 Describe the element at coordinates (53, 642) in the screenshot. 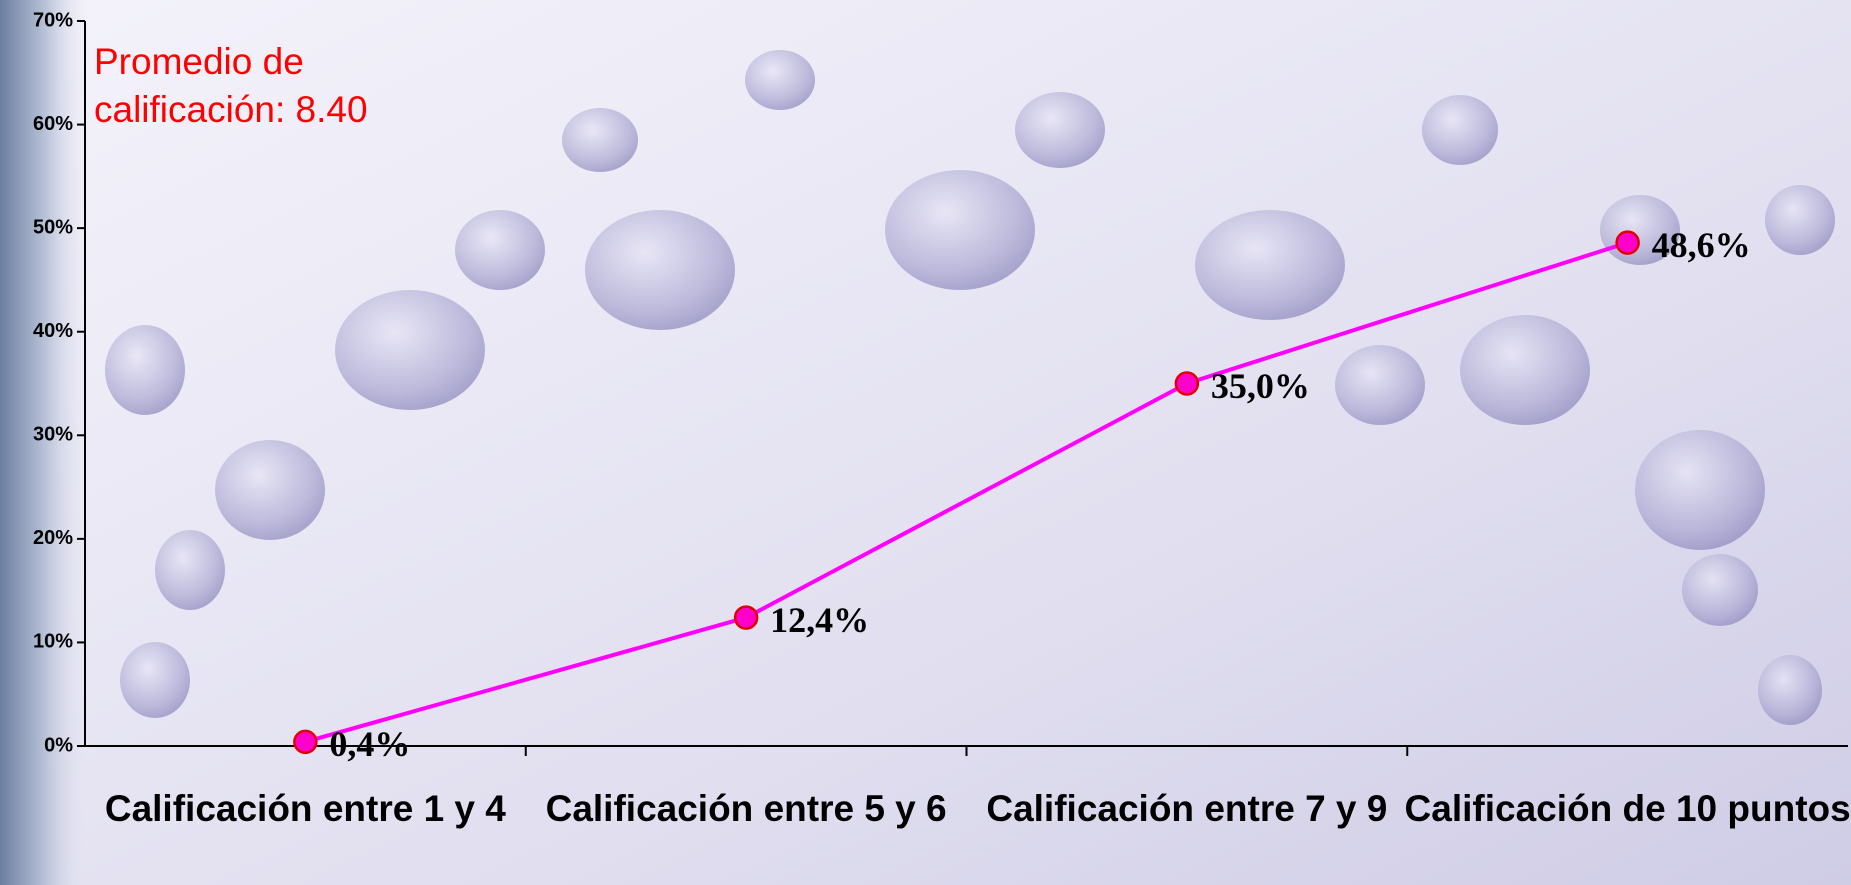

I see `y-tick-label: 10%` at that location.